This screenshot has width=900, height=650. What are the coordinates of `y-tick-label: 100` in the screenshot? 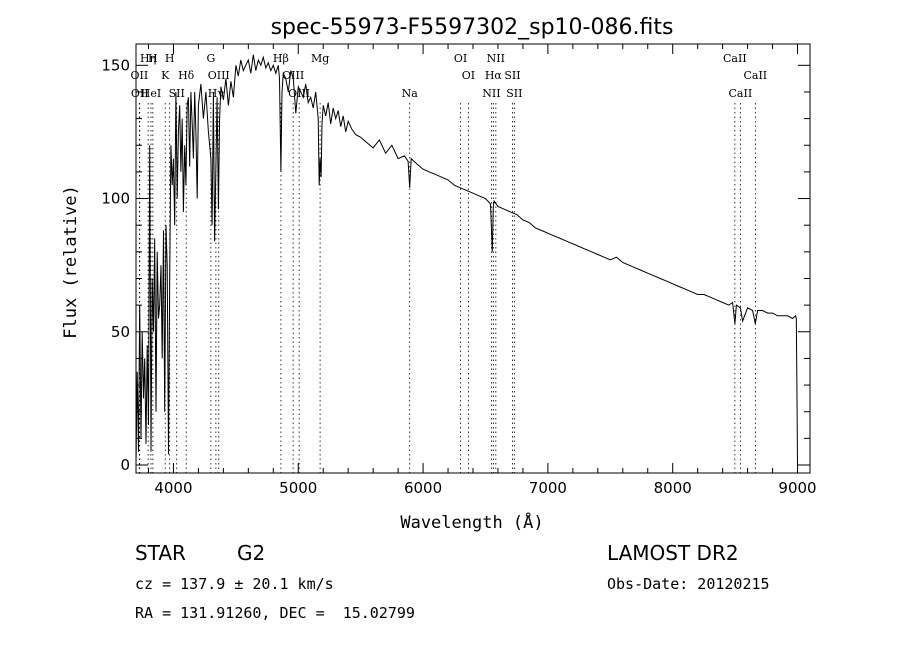 It's located at (115, 199).